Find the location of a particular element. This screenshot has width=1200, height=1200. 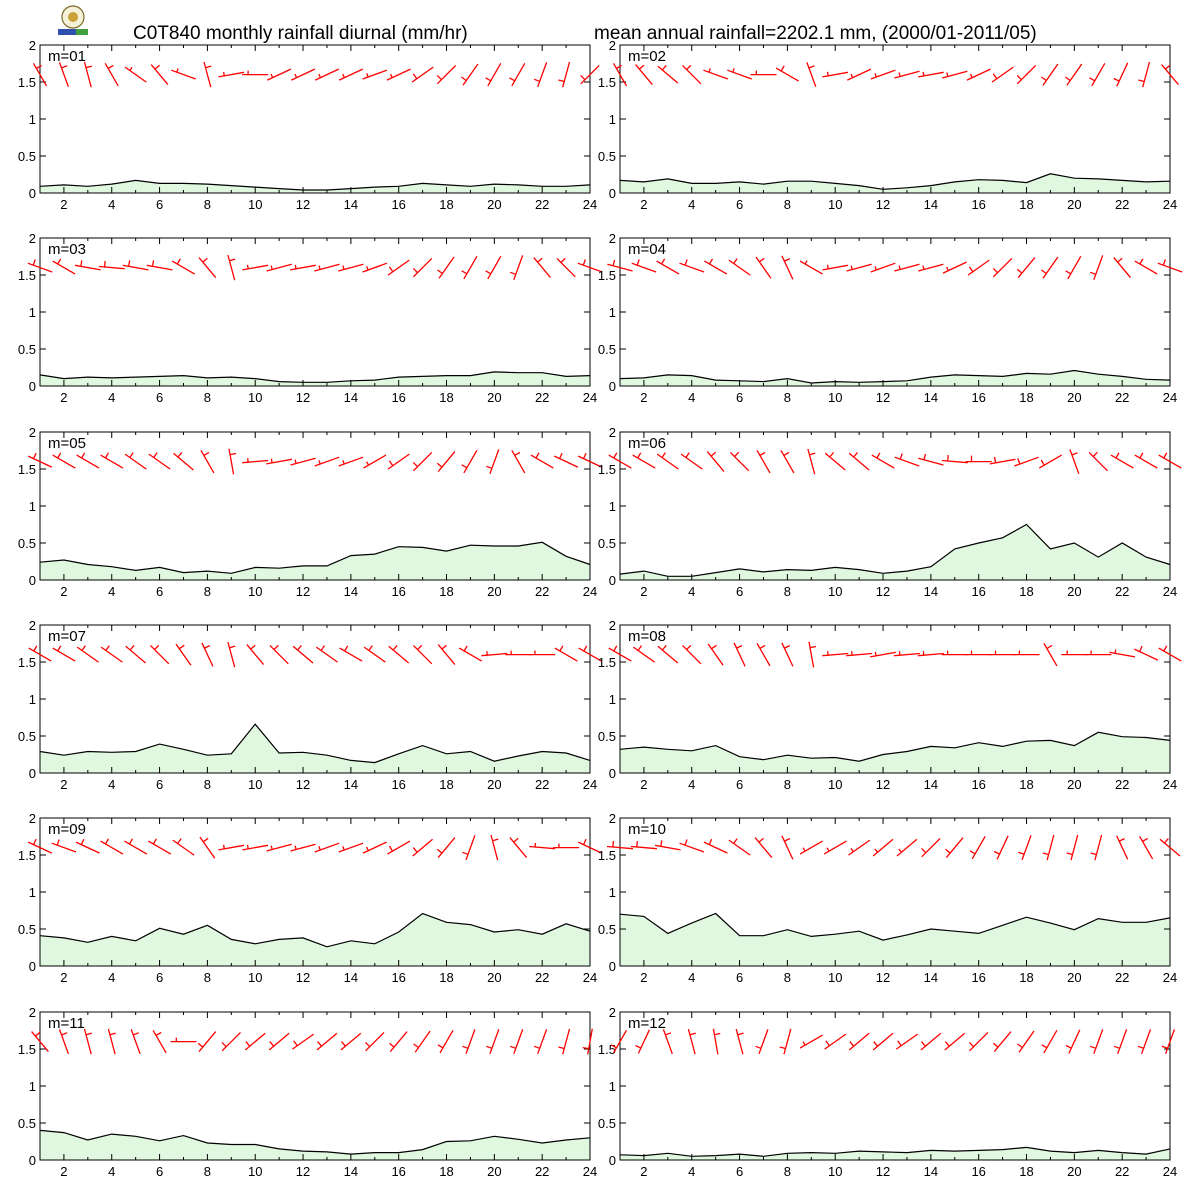

x-tick-label: 18 is located at coordinates (1026, 1171).